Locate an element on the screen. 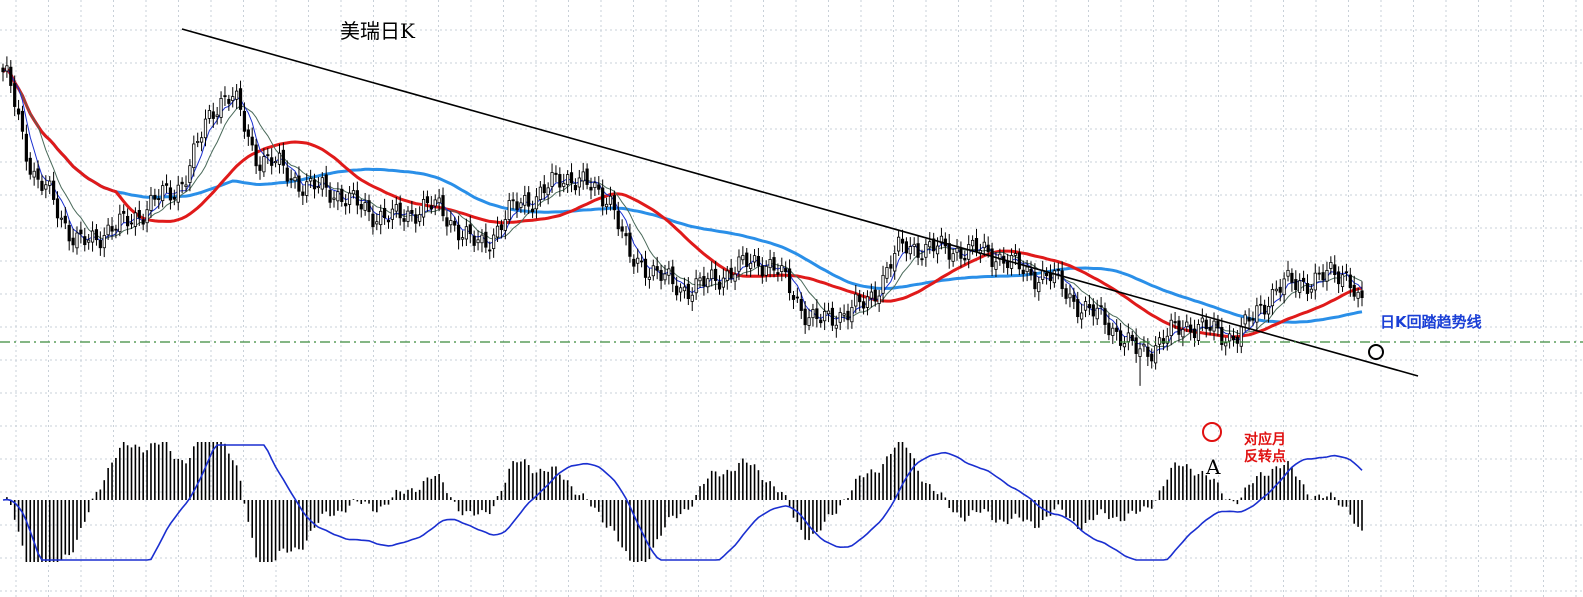  trendline-label: 日K回踏趋势线 is located at coordinates (1431, 322).